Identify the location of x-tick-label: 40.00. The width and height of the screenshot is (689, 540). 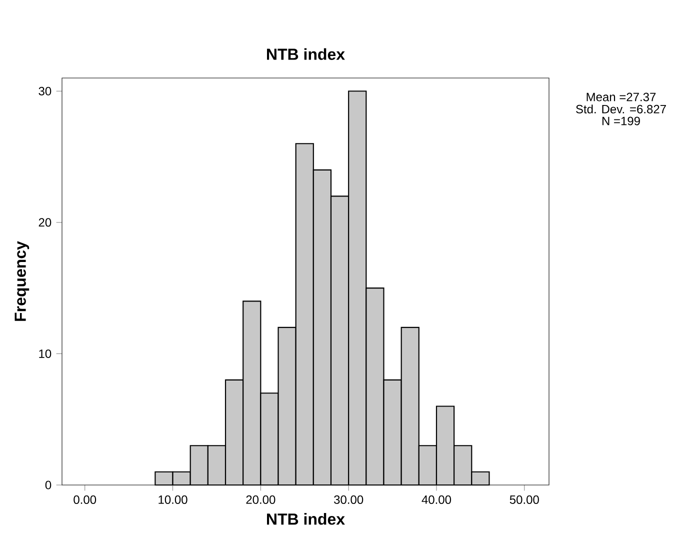
(437, 499).